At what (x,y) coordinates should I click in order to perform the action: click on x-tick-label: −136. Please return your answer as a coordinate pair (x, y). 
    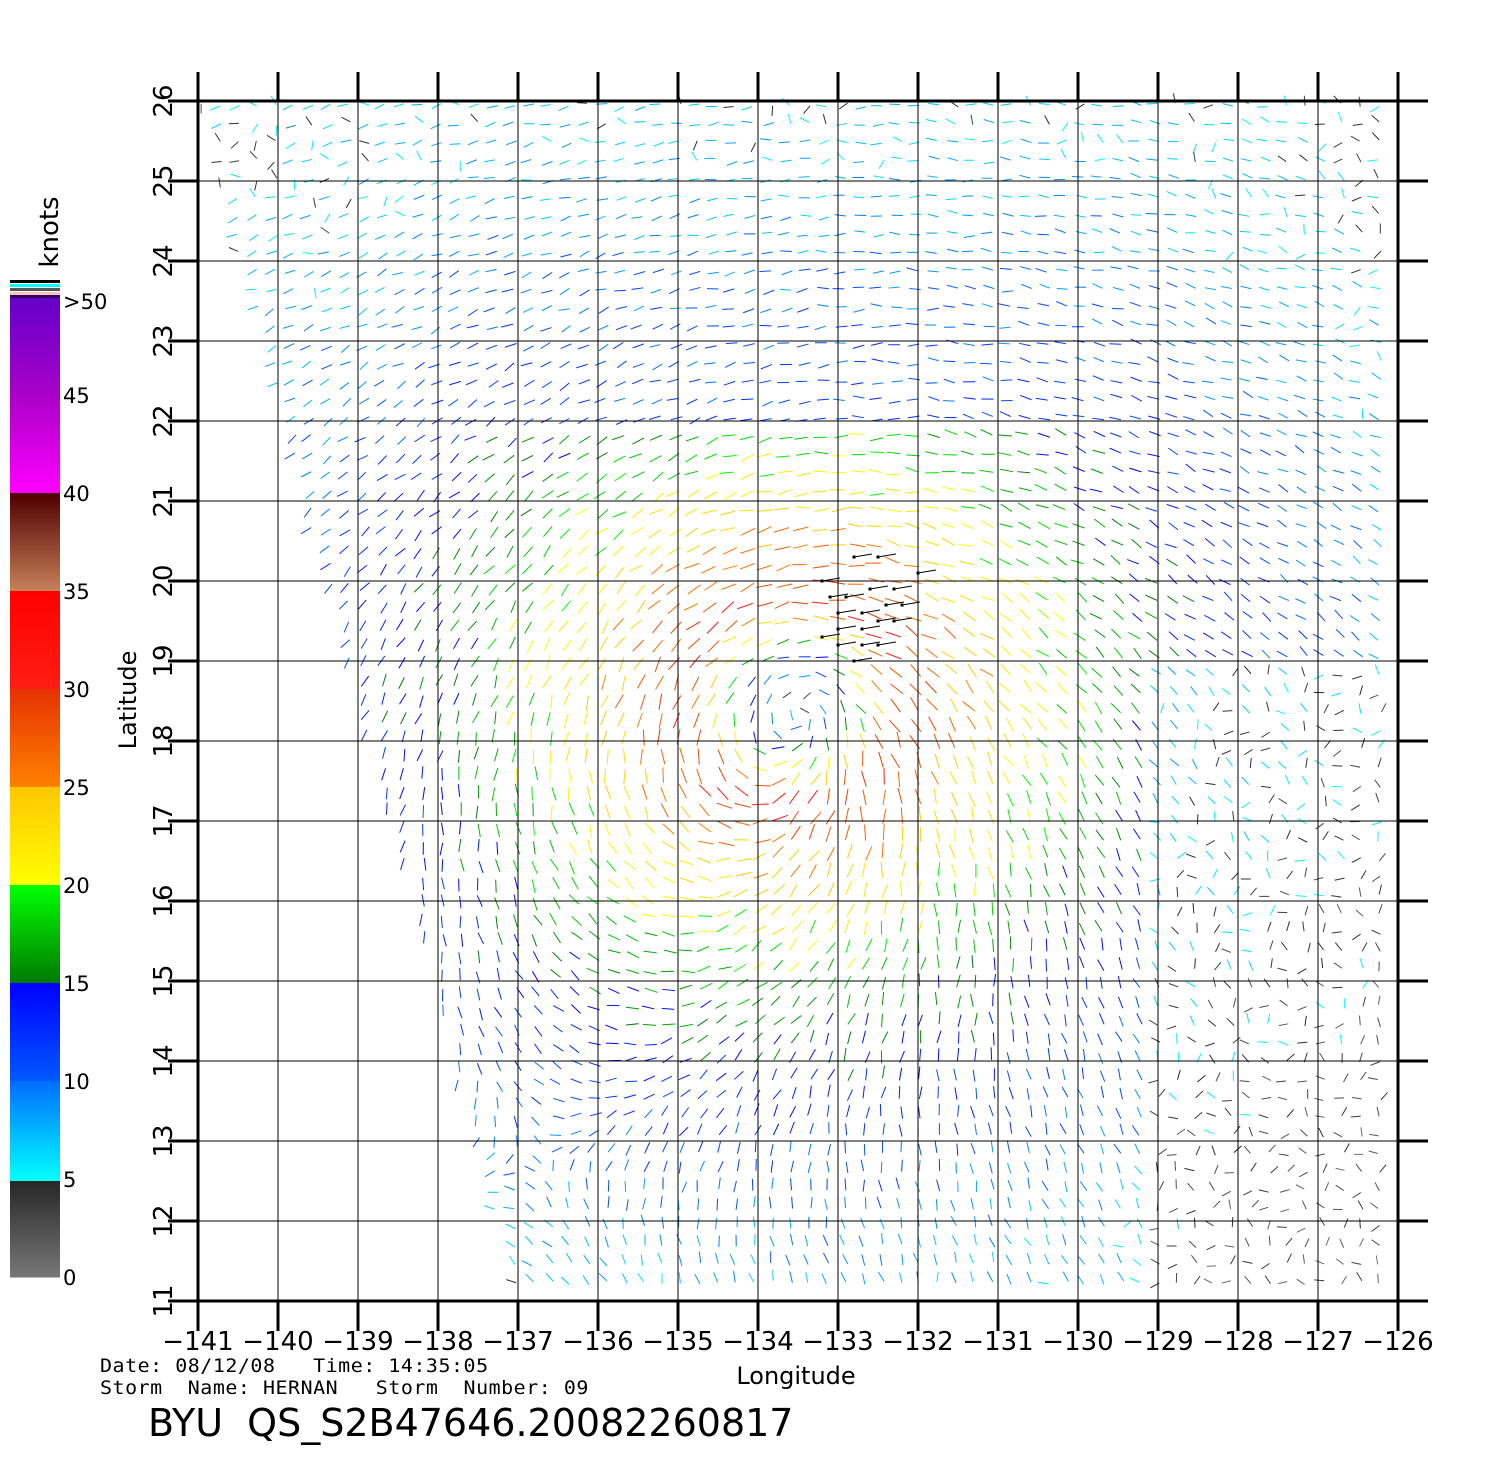
    Looking at the image, I should click on (597, 1342).